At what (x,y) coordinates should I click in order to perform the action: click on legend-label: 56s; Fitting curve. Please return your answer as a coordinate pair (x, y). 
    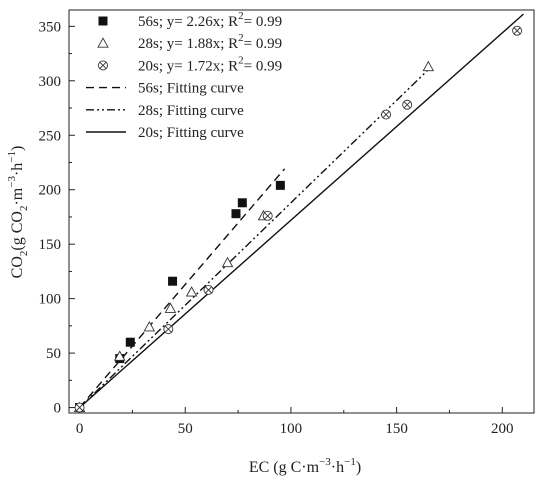
    Looking at the image, I should click on (191, 89).